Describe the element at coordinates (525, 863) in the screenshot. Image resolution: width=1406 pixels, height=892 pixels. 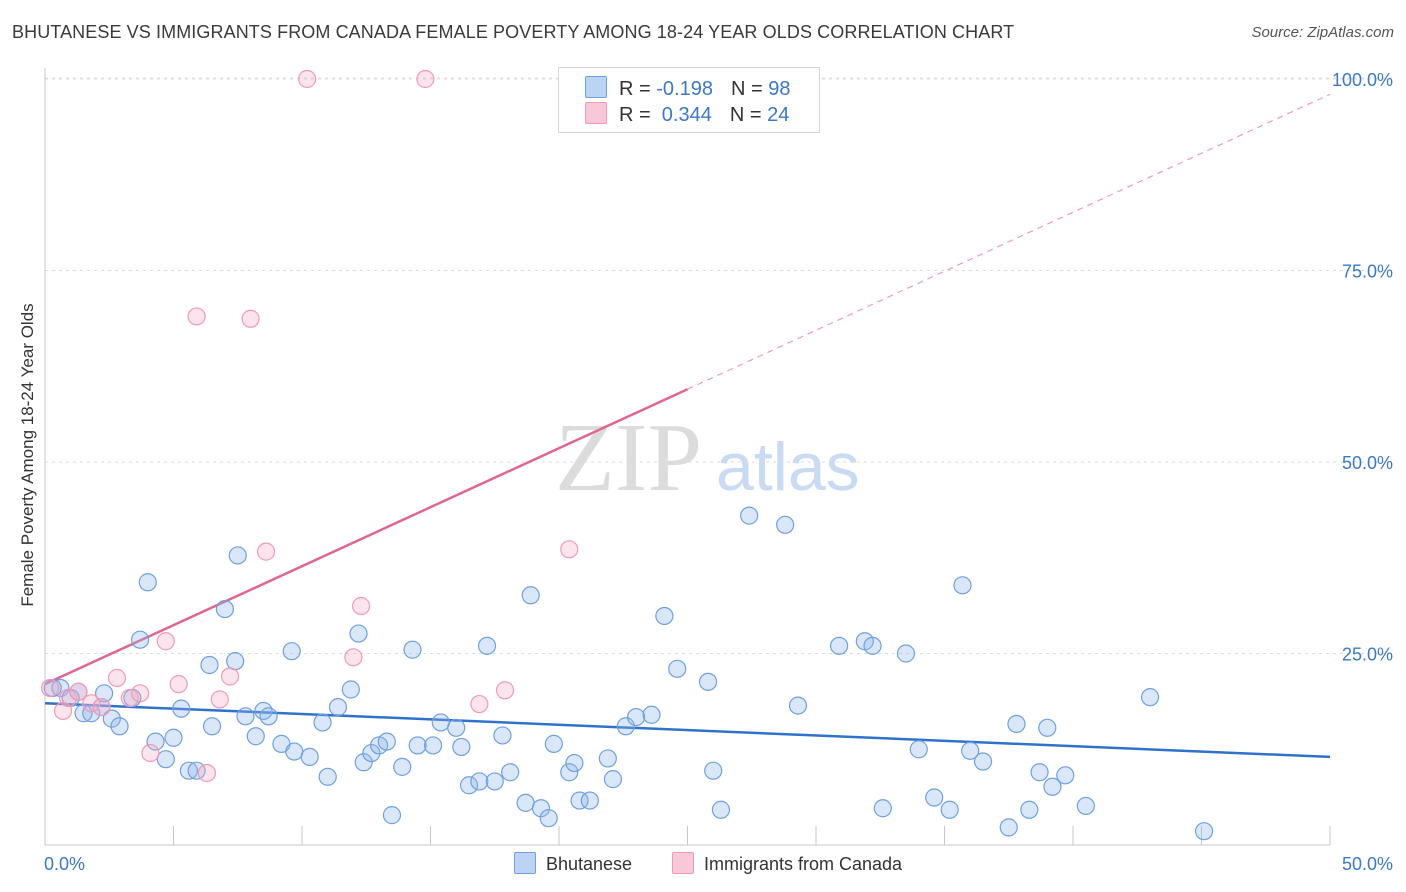
I see `bottom-legend-swatch-bhutanese` at that location.